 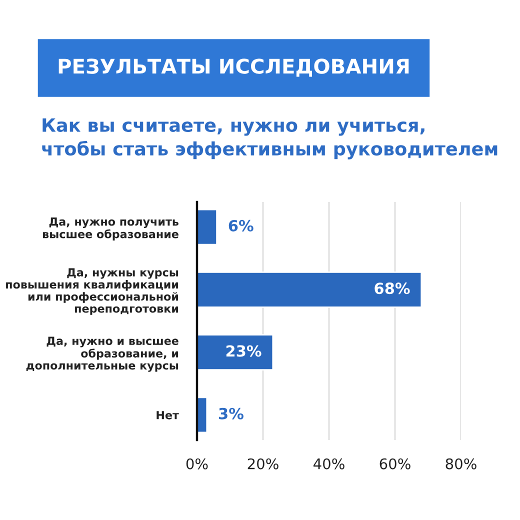 What do you see at coordinates (270, 139) in the screenshot?
I see `chart-subtitle: Как вы считаете, нужно ли учиться, чтобы стать эффективным руководителем` at bounding box center [270, 139].